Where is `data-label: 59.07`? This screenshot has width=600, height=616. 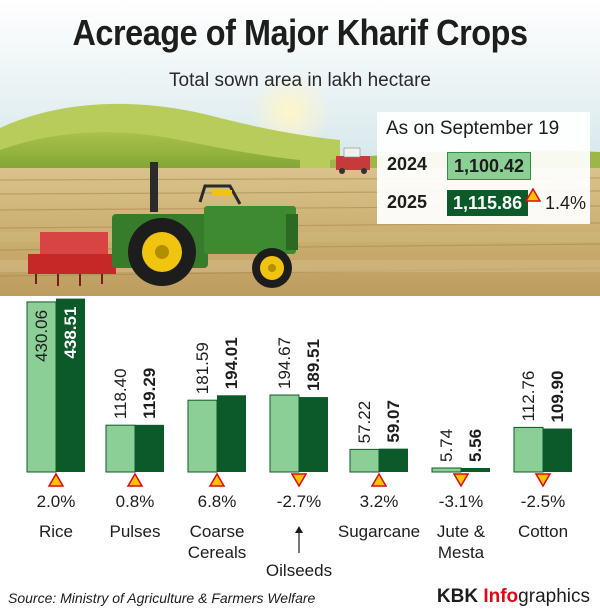 data-label: 59.07 is located at coordinates (393, 421).